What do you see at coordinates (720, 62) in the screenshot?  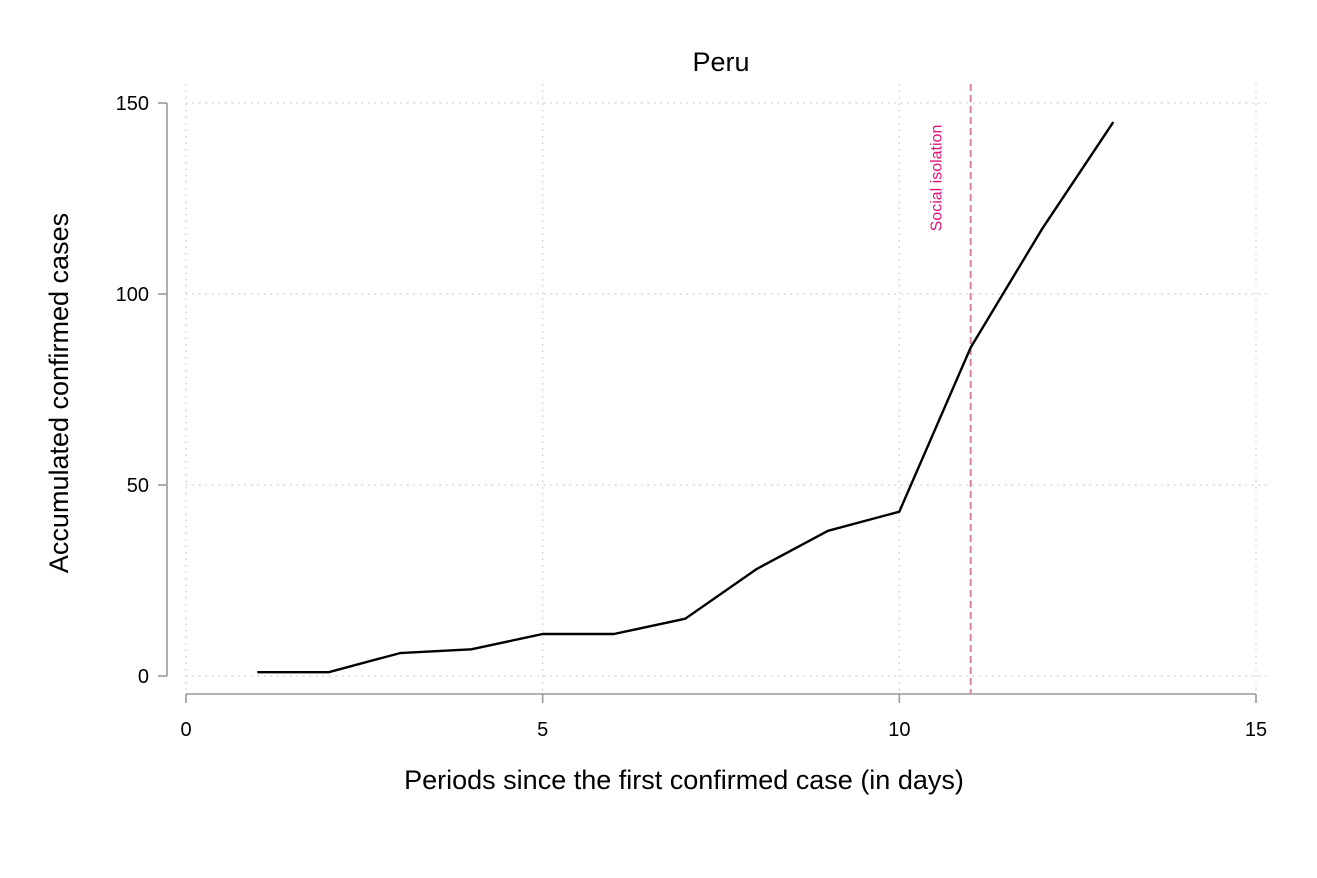 I see `chart-title: Peru` at bounding box center [720, 62].